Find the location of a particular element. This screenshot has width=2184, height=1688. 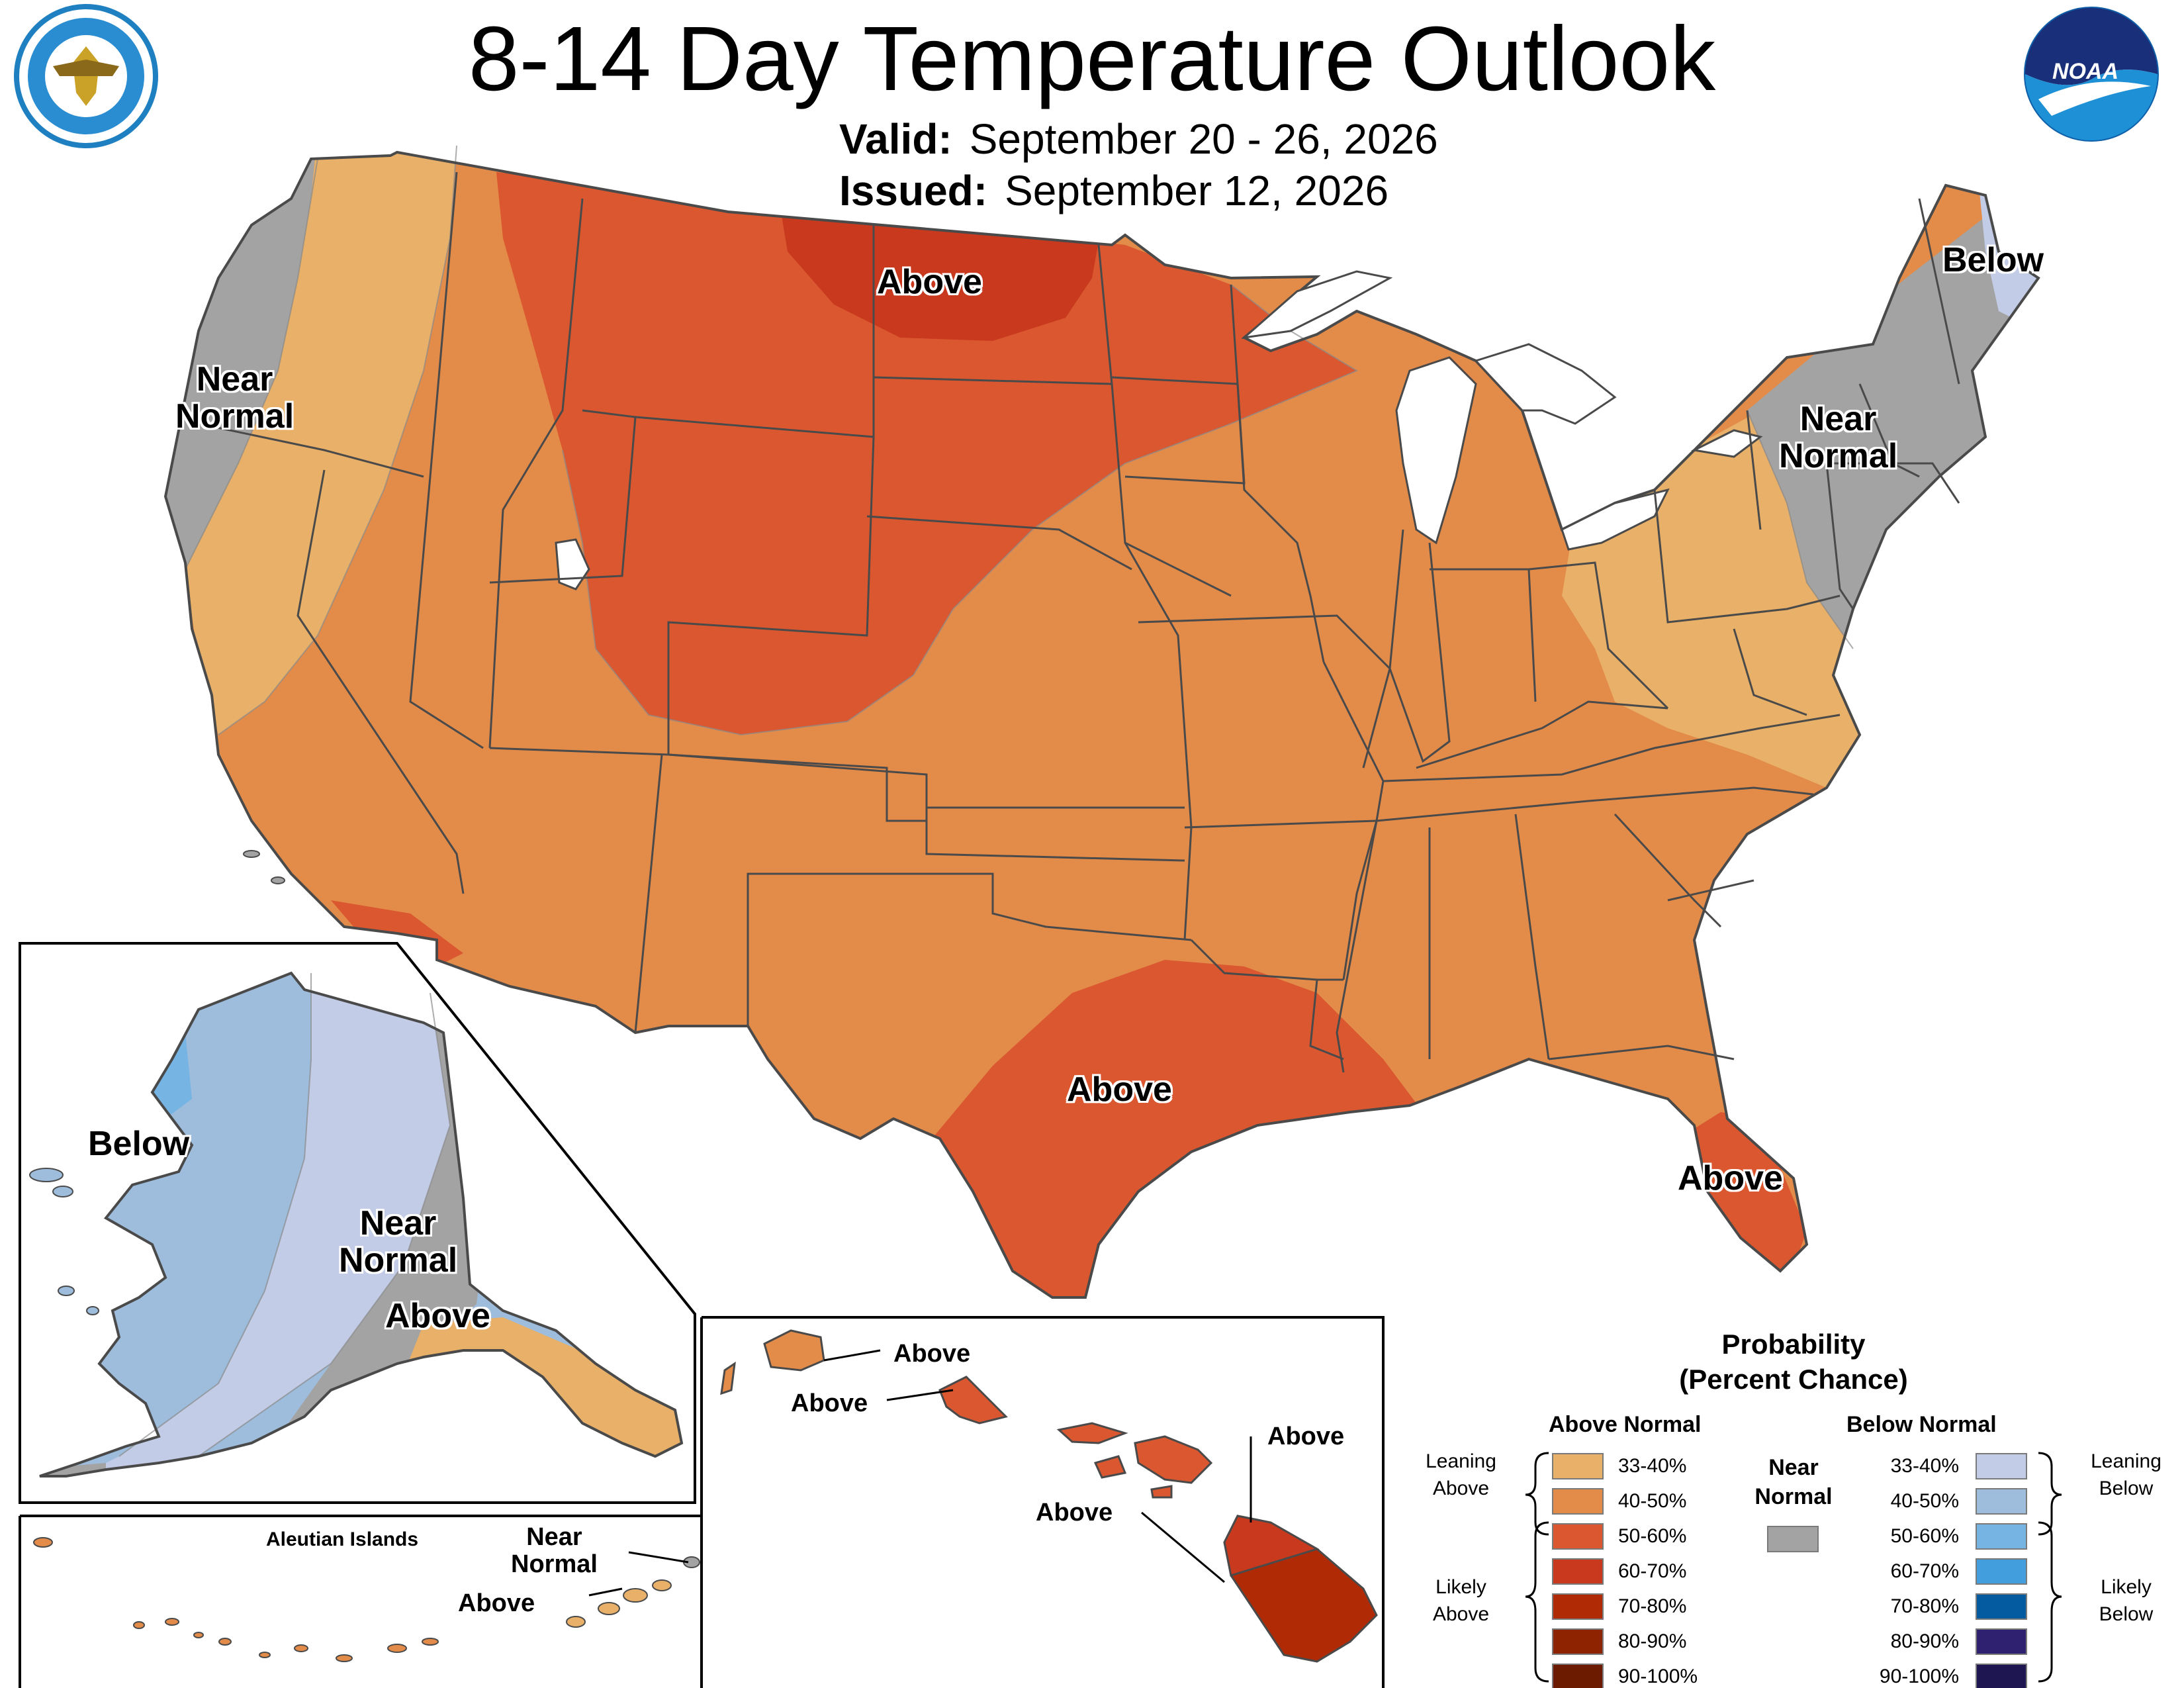

label-conus-above-florida: Above is located at coordinates (1730, 1178).